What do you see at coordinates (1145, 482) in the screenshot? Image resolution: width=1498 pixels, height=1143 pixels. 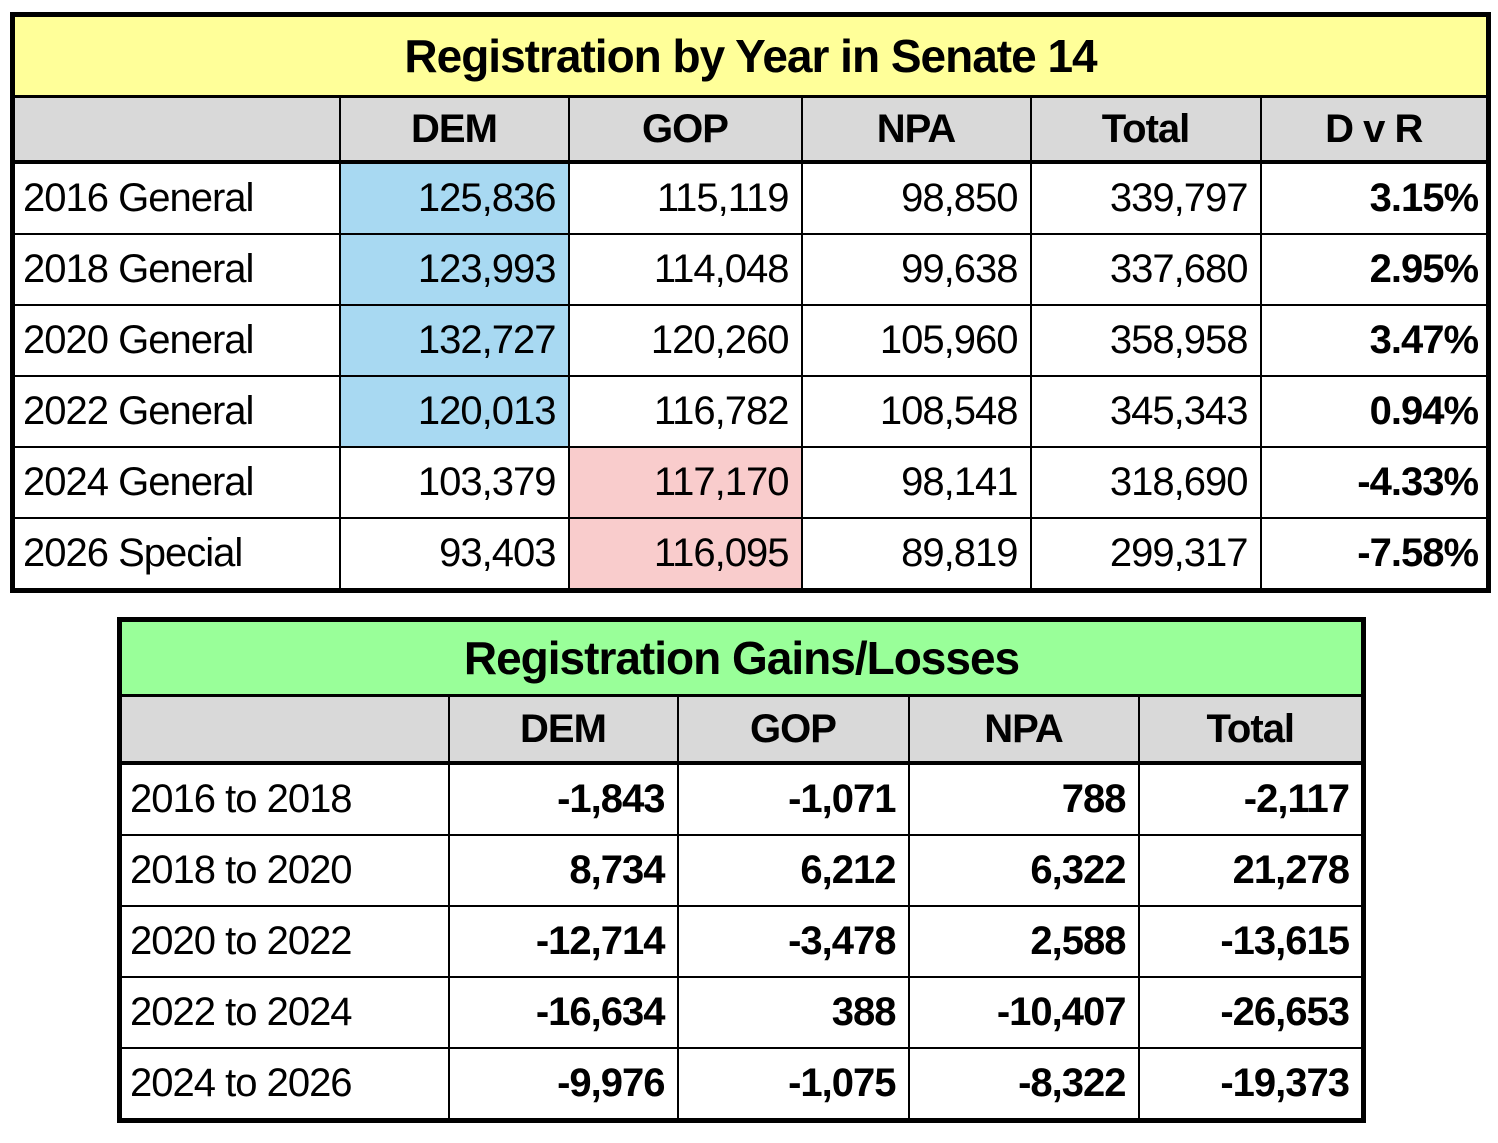 I see `total-cell: 318,690` at bounding box center [1145, 482].